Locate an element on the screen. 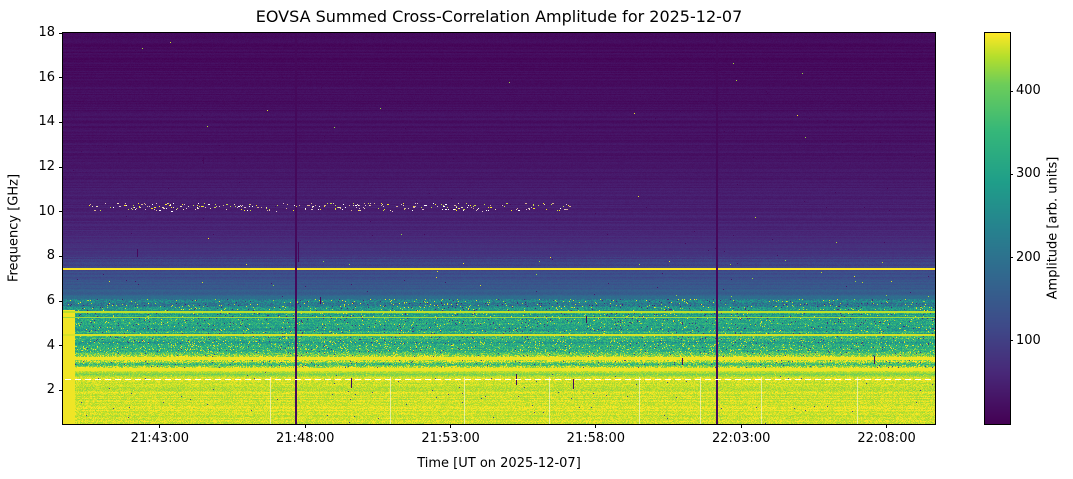 The width and height of the screenshot is (1073, 479). y-tick-label: 12 is located at coordinates (46, 167).